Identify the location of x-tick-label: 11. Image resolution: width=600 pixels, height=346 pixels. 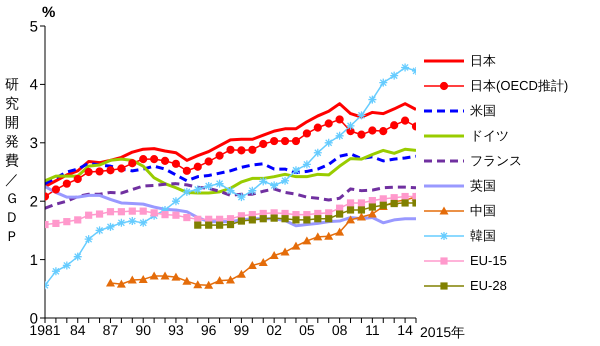
(372, 330).